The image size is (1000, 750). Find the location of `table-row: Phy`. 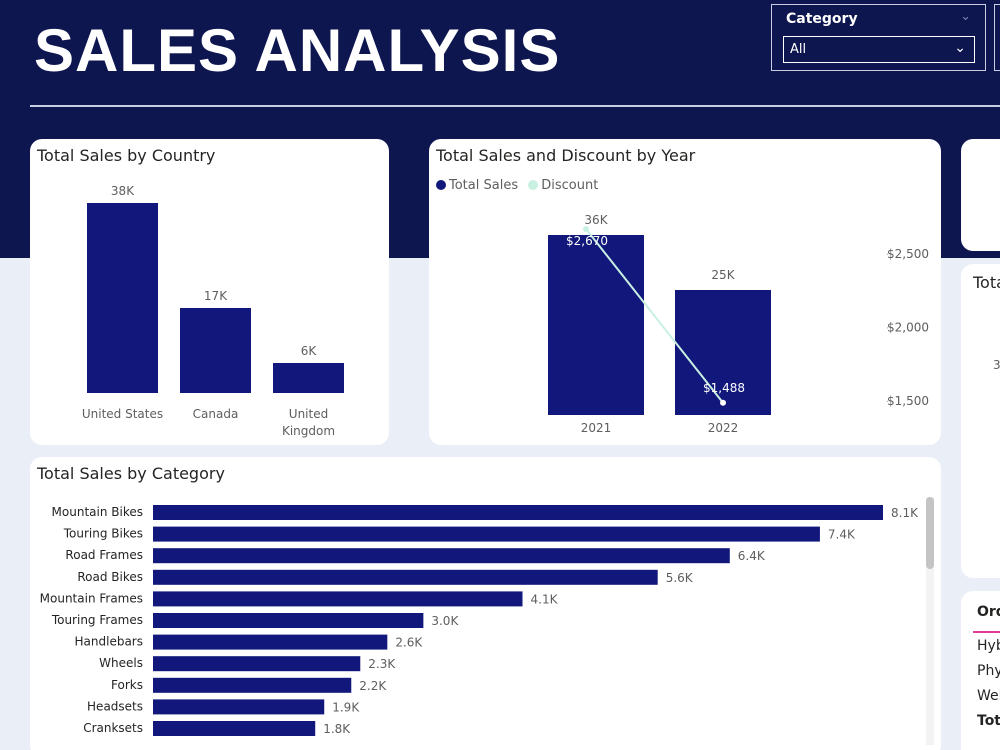

table-row: Phy is located at coordinates (988, 671).